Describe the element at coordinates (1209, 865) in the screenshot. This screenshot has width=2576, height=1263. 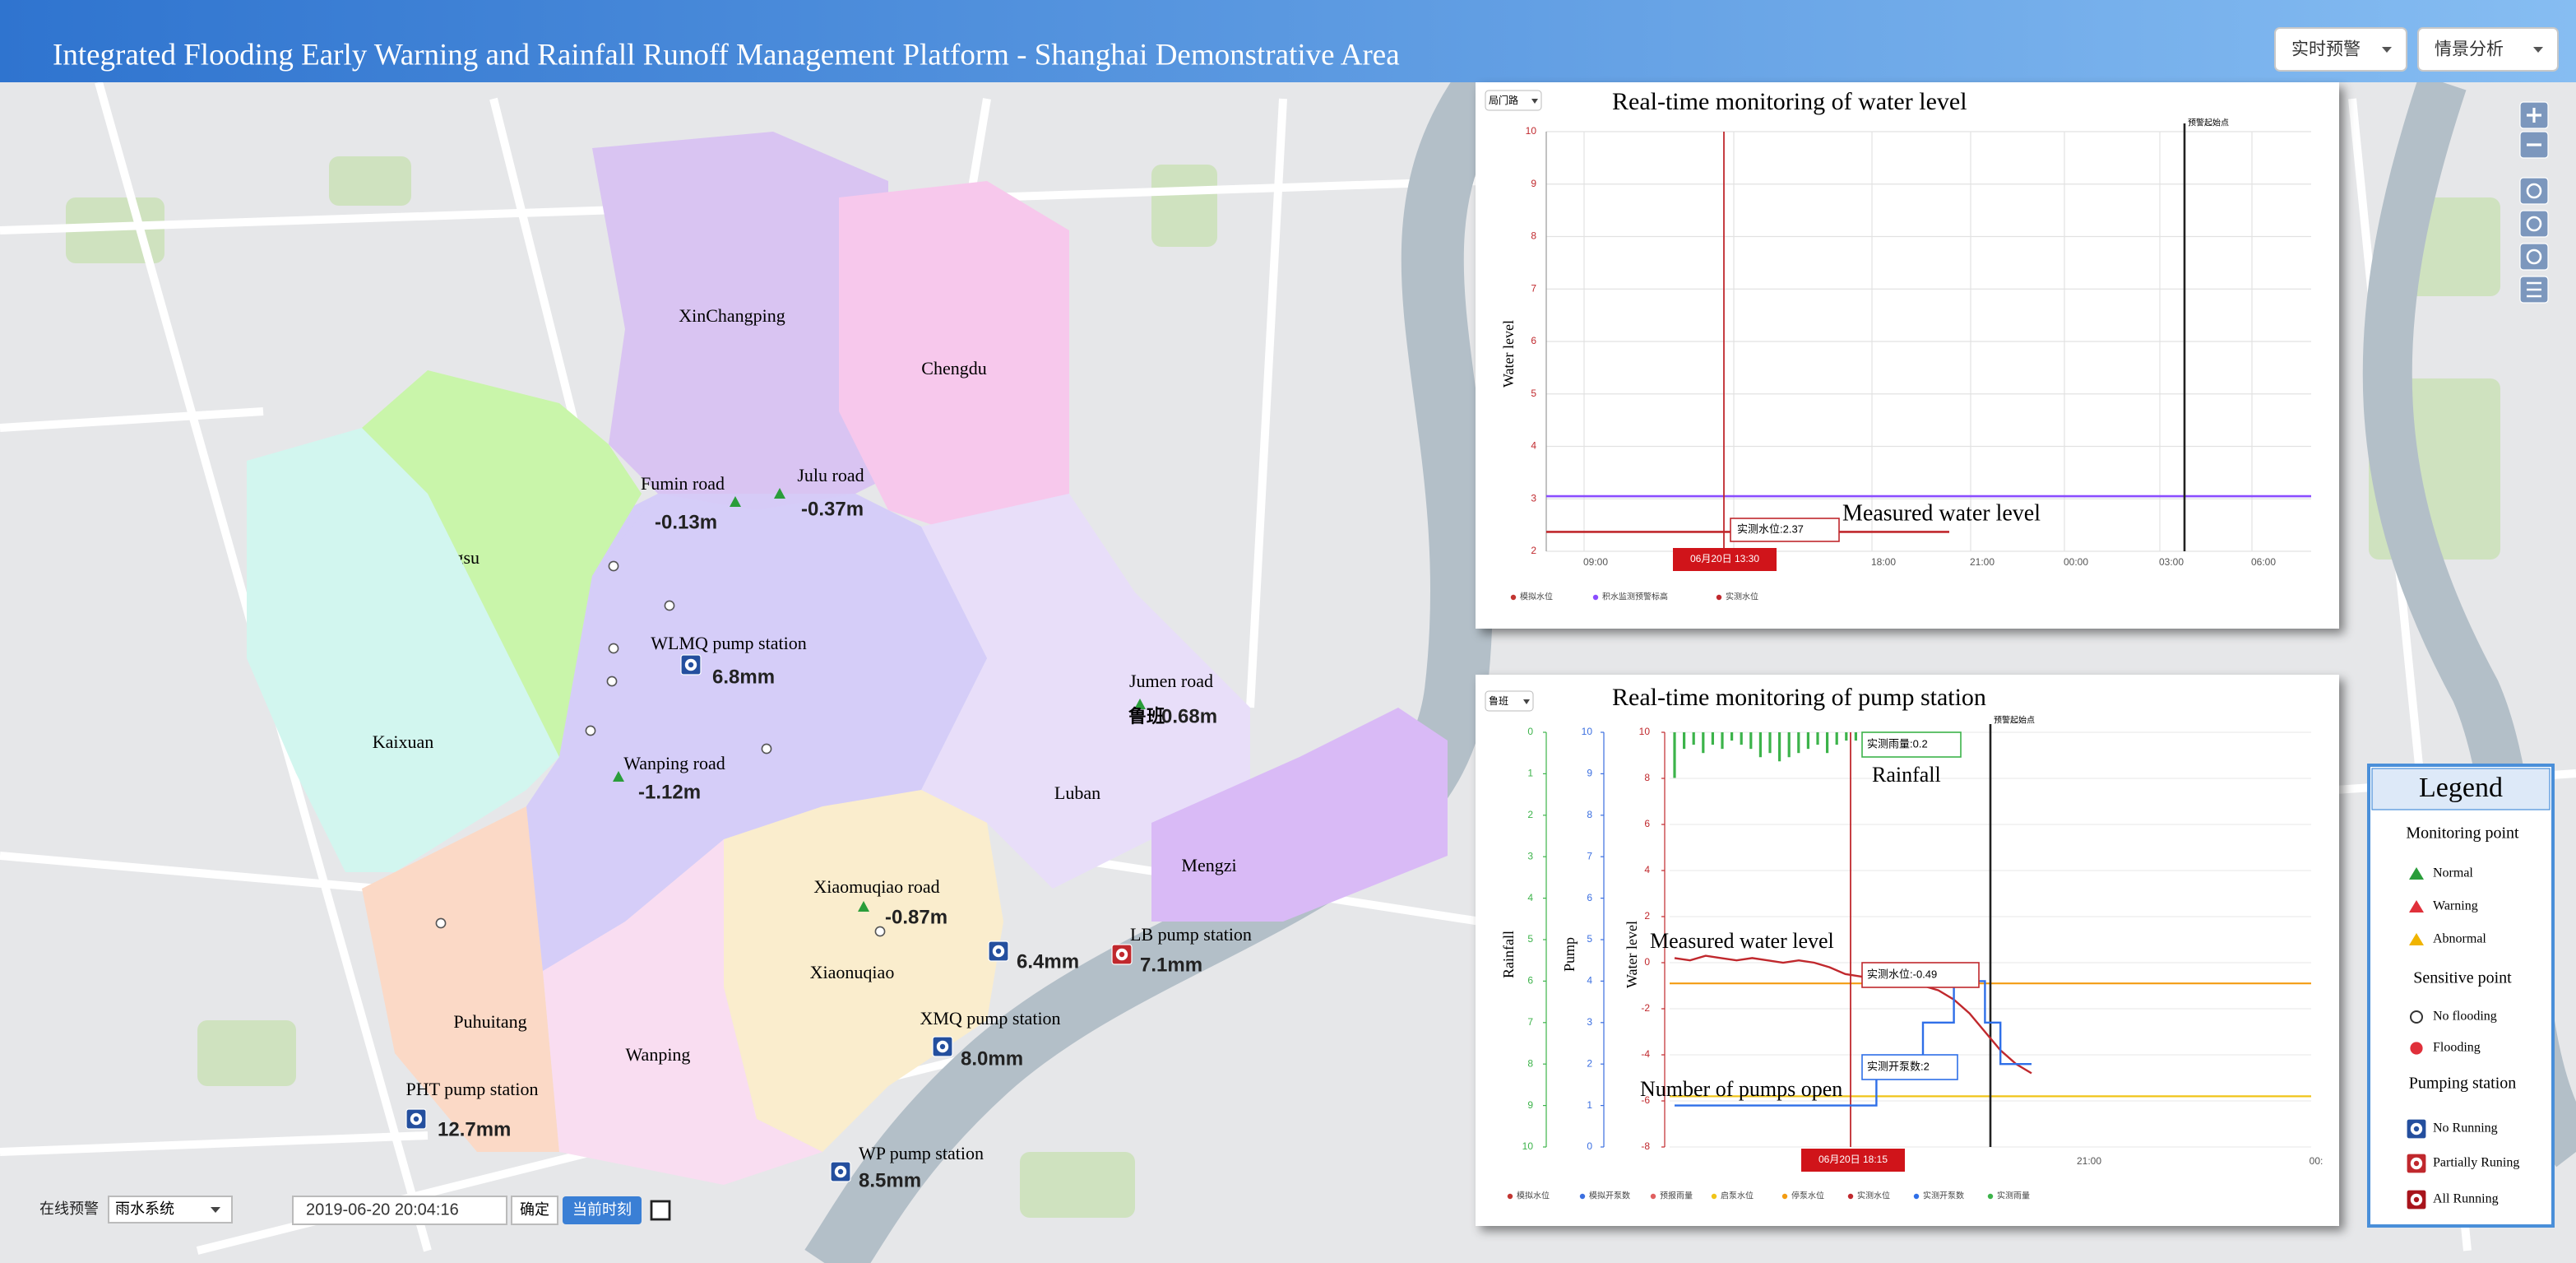
I see `district-label: Mengzi` at that location.